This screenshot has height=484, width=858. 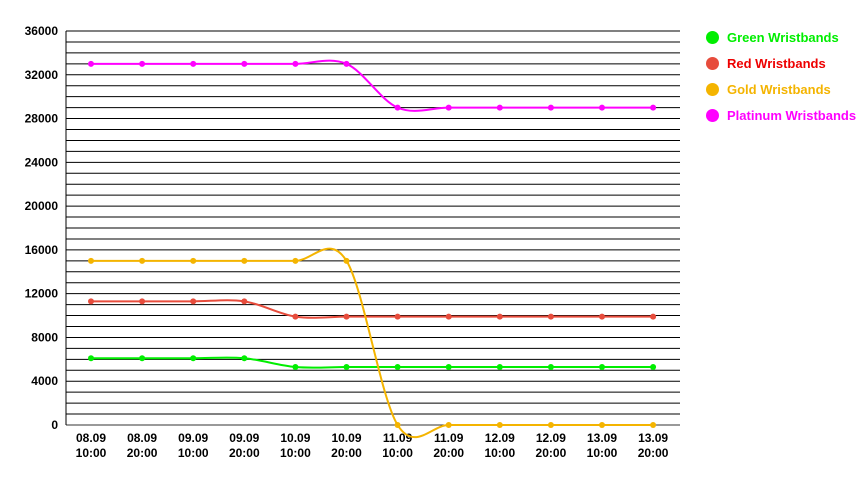 I want to click on legend-item: Gold Wristbands, so click(x=781, y=89).